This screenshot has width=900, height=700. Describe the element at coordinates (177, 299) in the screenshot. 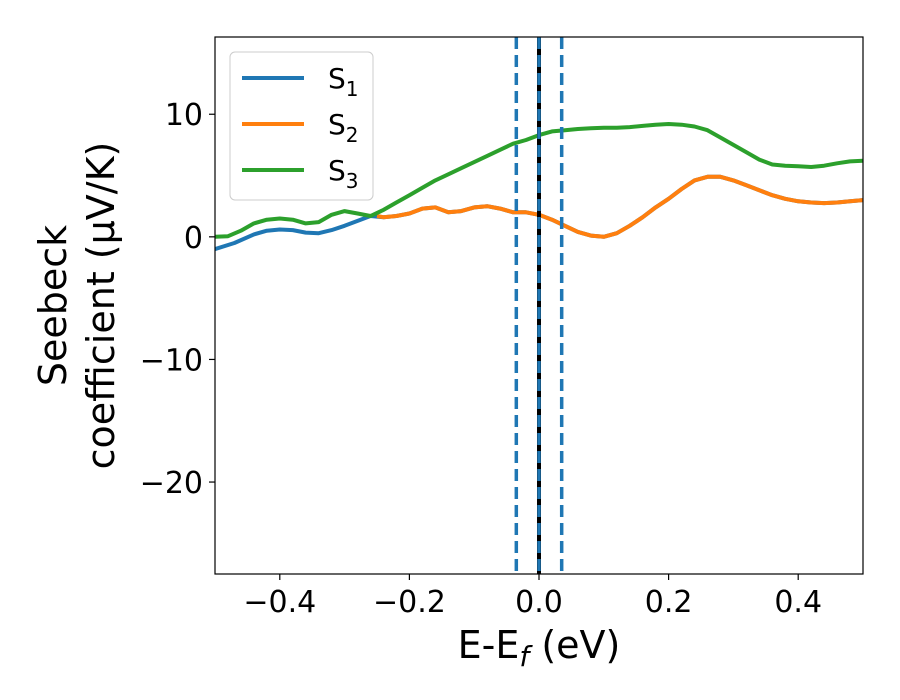

I see `y-axis: −20 −10 0 10` at that location.